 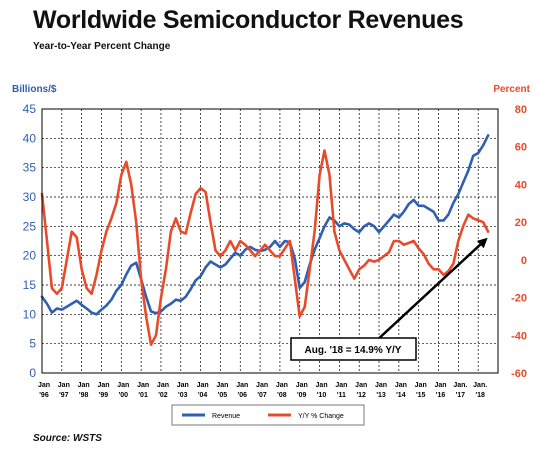 What do you see at coordinates (102, 46) in the screenshot?
I see `chart-subtitle: Year-to-Year Percent Change` at bounding box center [102, 46].